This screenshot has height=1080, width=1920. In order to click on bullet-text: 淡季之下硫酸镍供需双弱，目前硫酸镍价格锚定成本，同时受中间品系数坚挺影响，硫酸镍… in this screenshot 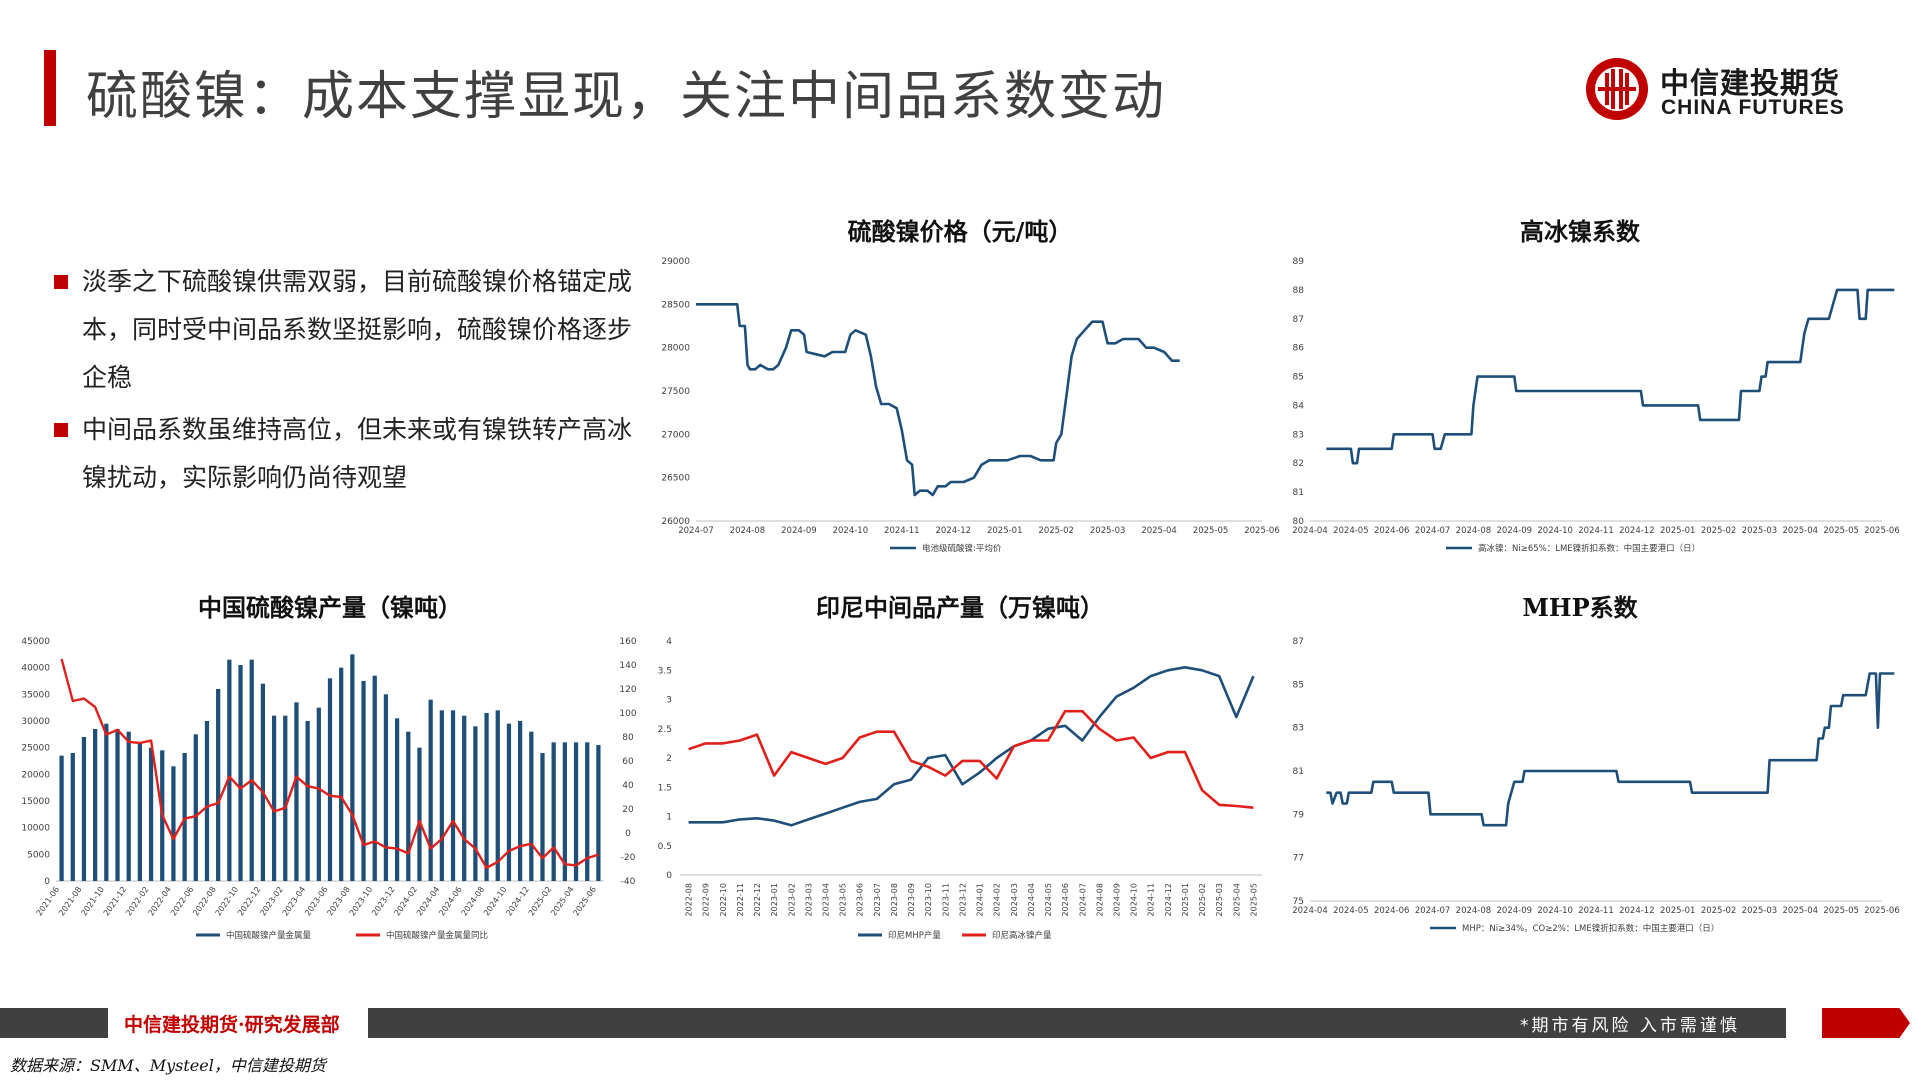, I will do `click(357, 329)`.